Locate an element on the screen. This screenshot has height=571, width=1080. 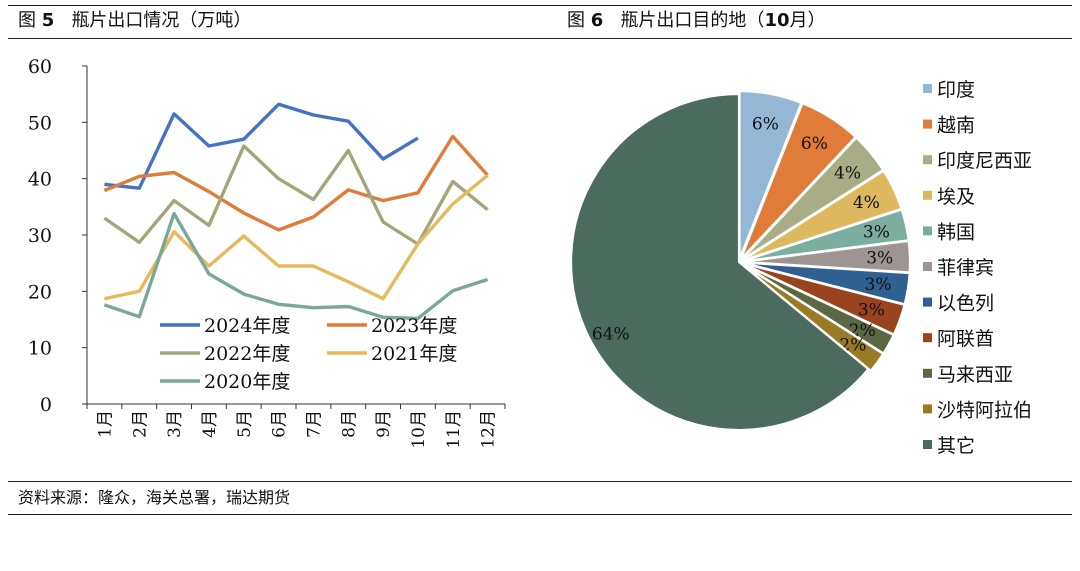
x-tick-label: 9月 is located at coordinates (384, 424).